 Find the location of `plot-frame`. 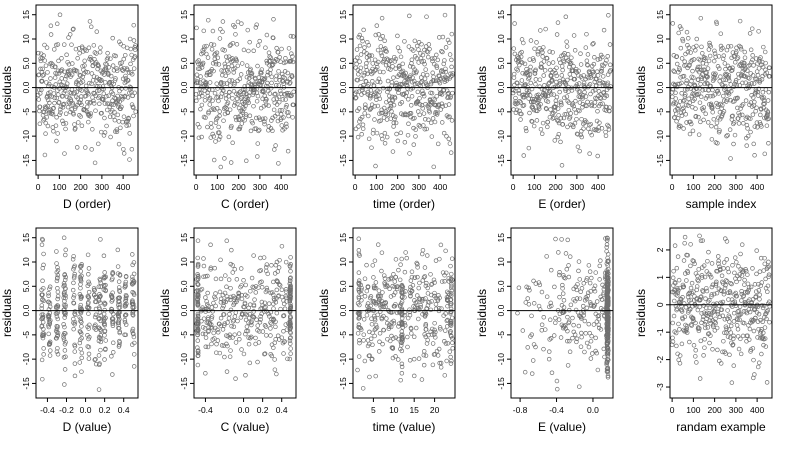

plot-frame is located at coordinates (87, 313).